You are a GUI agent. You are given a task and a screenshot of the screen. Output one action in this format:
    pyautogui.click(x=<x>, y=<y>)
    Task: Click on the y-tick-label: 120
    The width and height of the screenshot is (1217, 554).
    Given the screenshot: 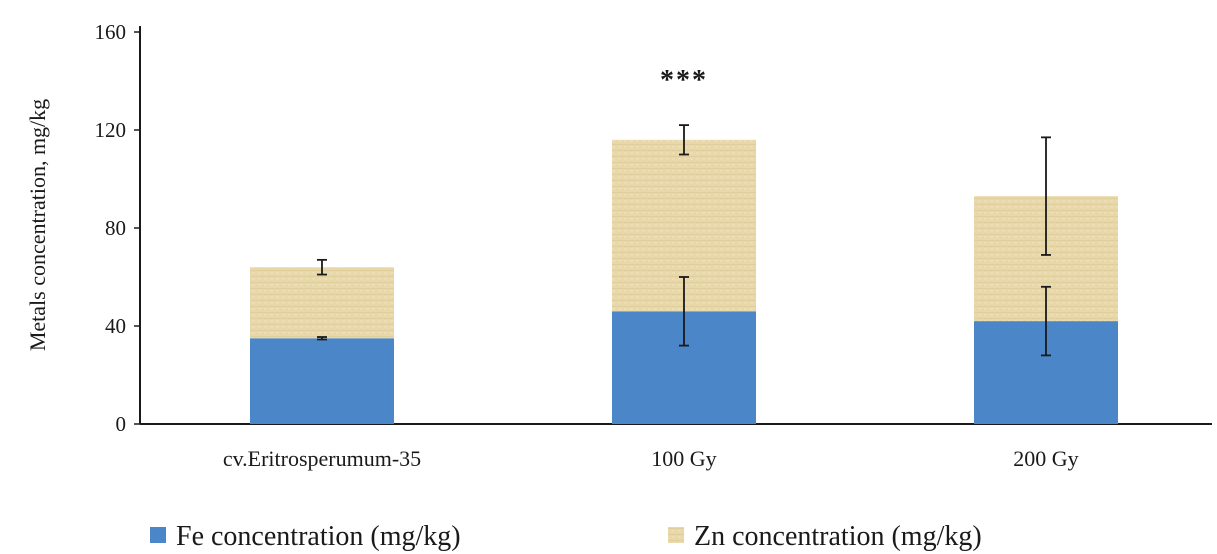 What is the action you would take?
    pyautogui.click(x=111, y=130)
    